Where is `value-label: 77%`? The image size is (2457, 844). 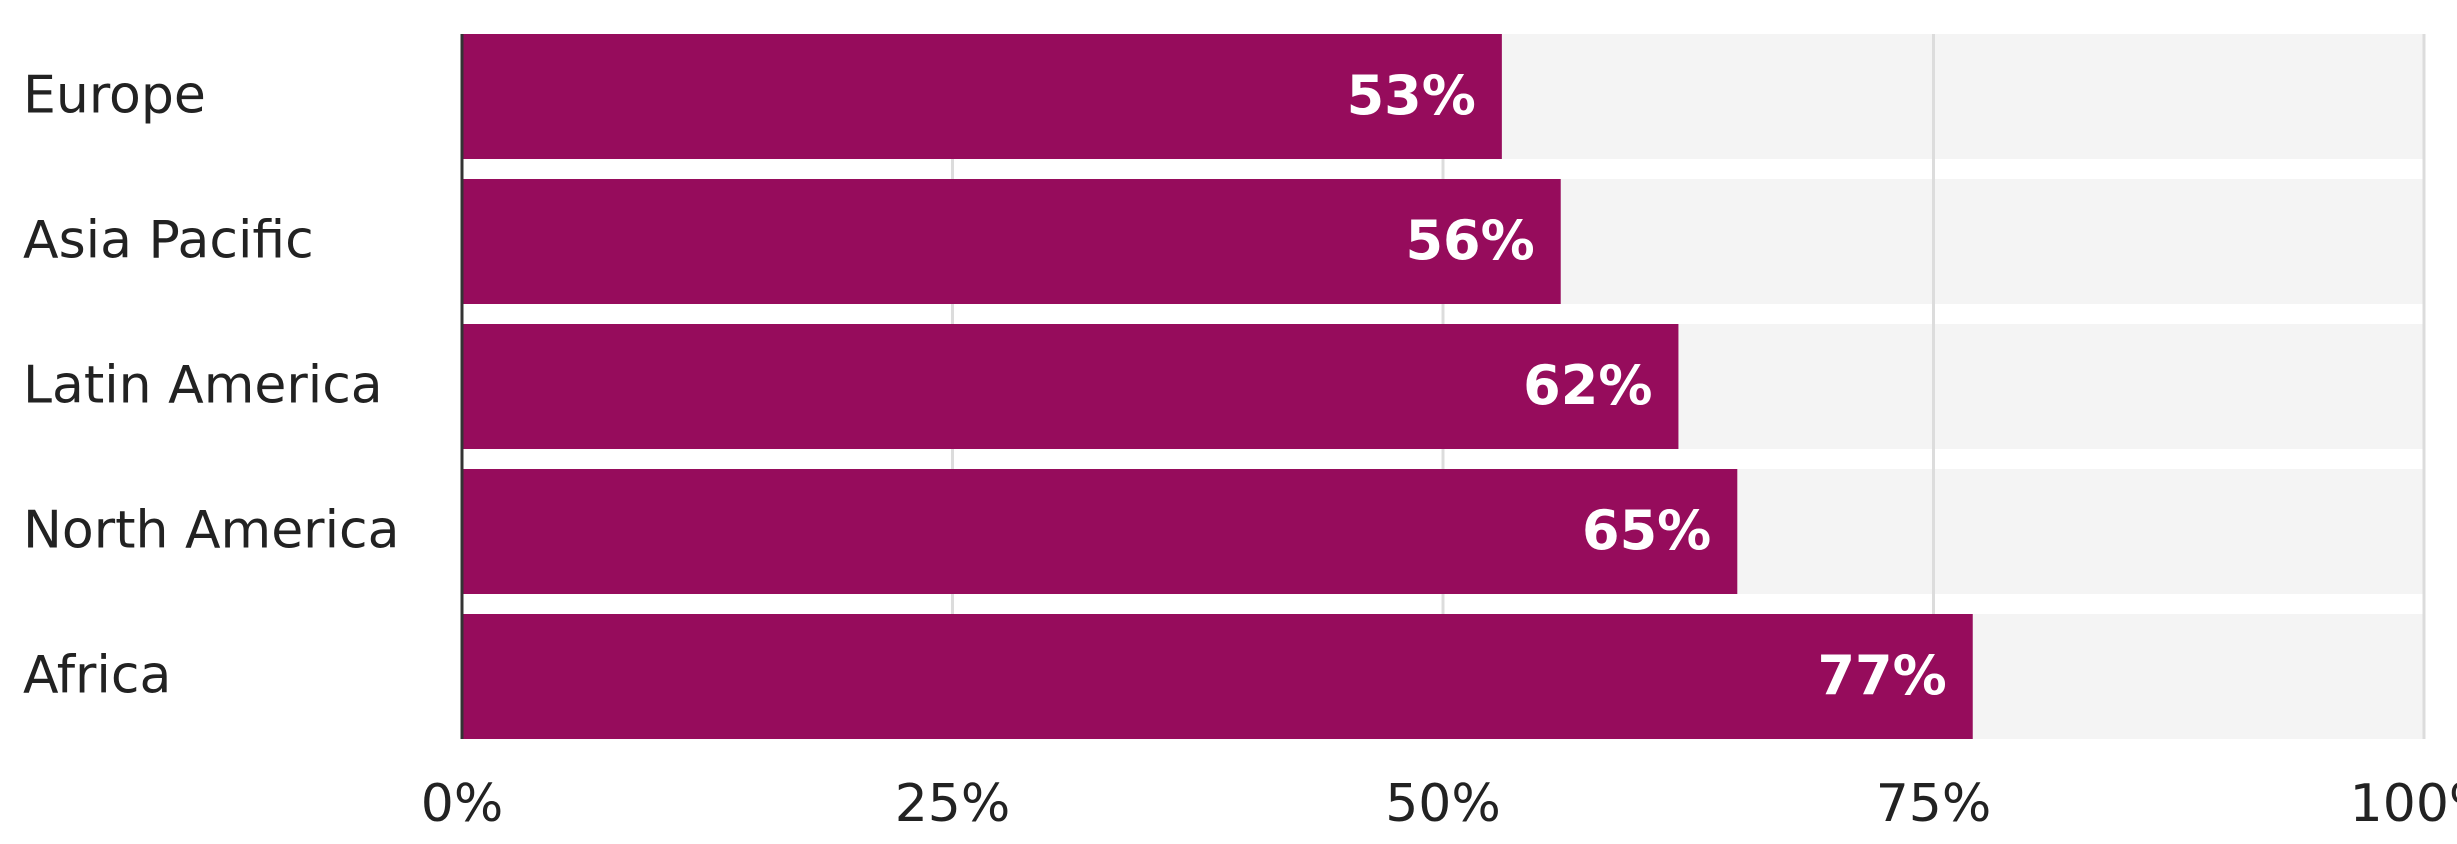 value-label: 77% is located at coordinates (1881, 675).